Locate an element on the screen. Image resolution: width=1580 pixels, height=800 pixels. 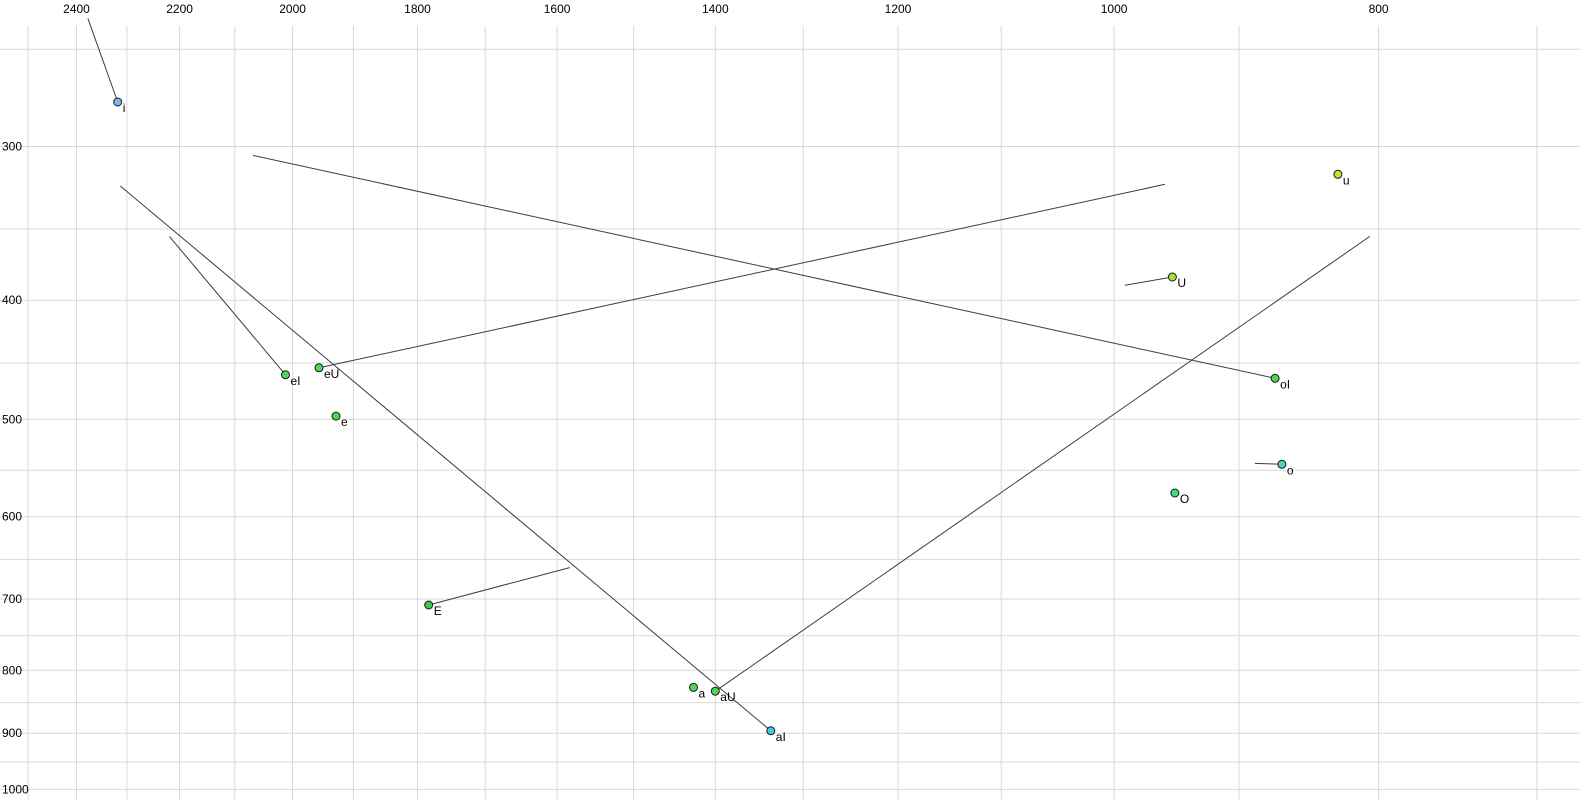
x-tick-label: 800 is located at coordinates (1379, 9).